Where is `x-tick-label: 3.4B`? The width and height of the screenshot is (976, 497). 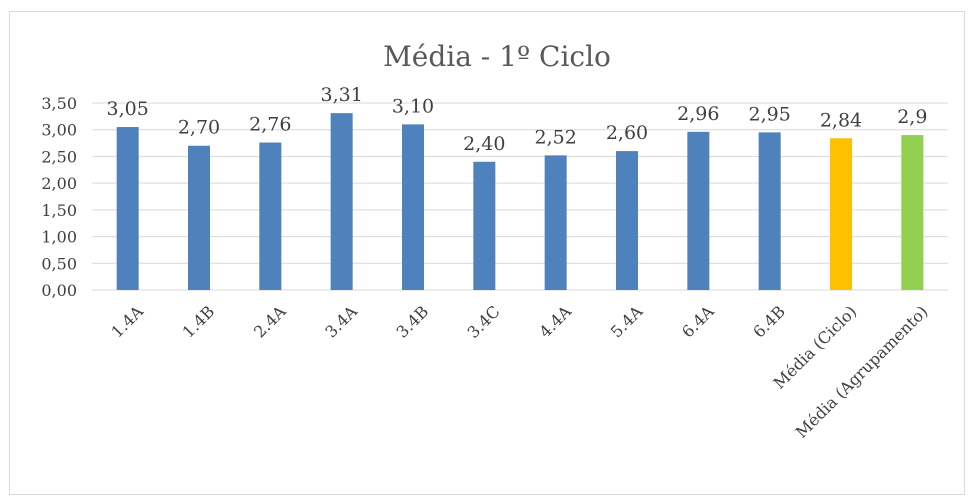
x-tick-label: 3.4B is located at coordinates (413, 322).